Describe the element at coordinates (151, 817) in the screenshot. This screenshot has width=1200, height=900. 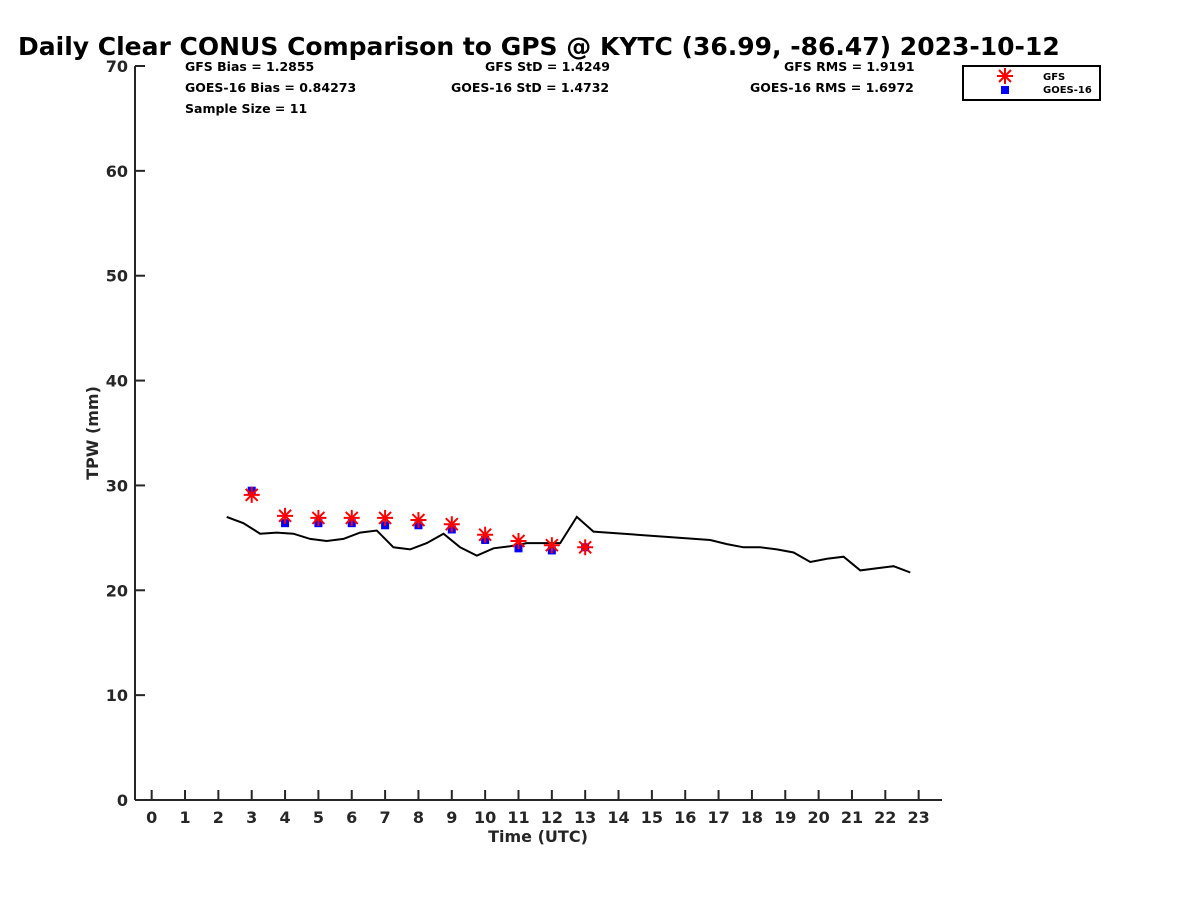
I see `x-tick-label: 0` at that location.